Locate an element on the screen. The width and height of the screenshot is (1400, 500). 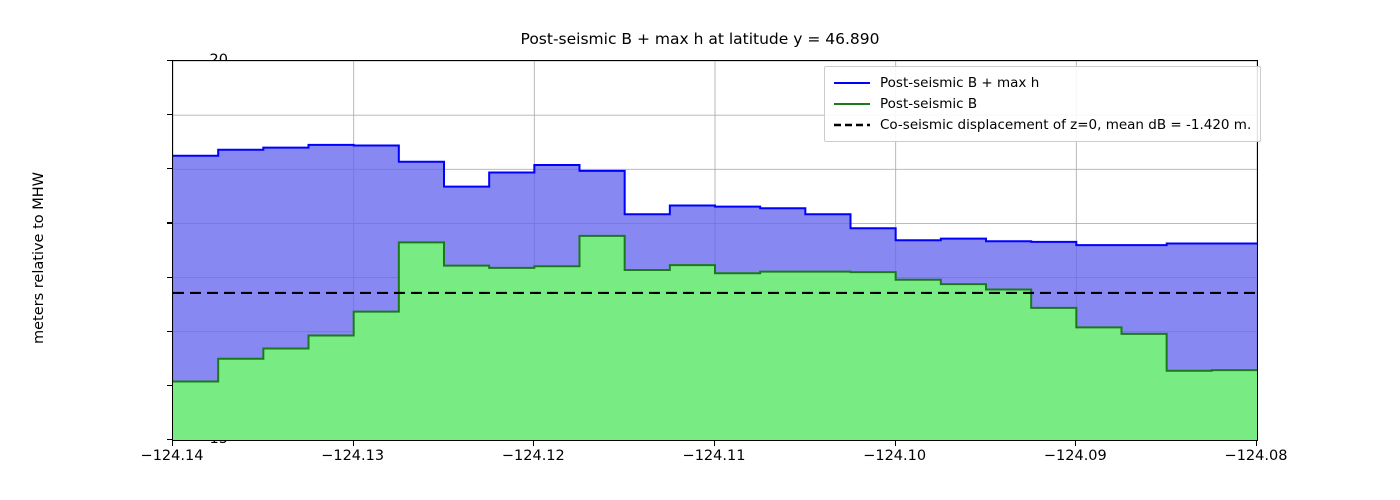
y-axis-label: meters relative to MHW is located at coordinates (39, 258).